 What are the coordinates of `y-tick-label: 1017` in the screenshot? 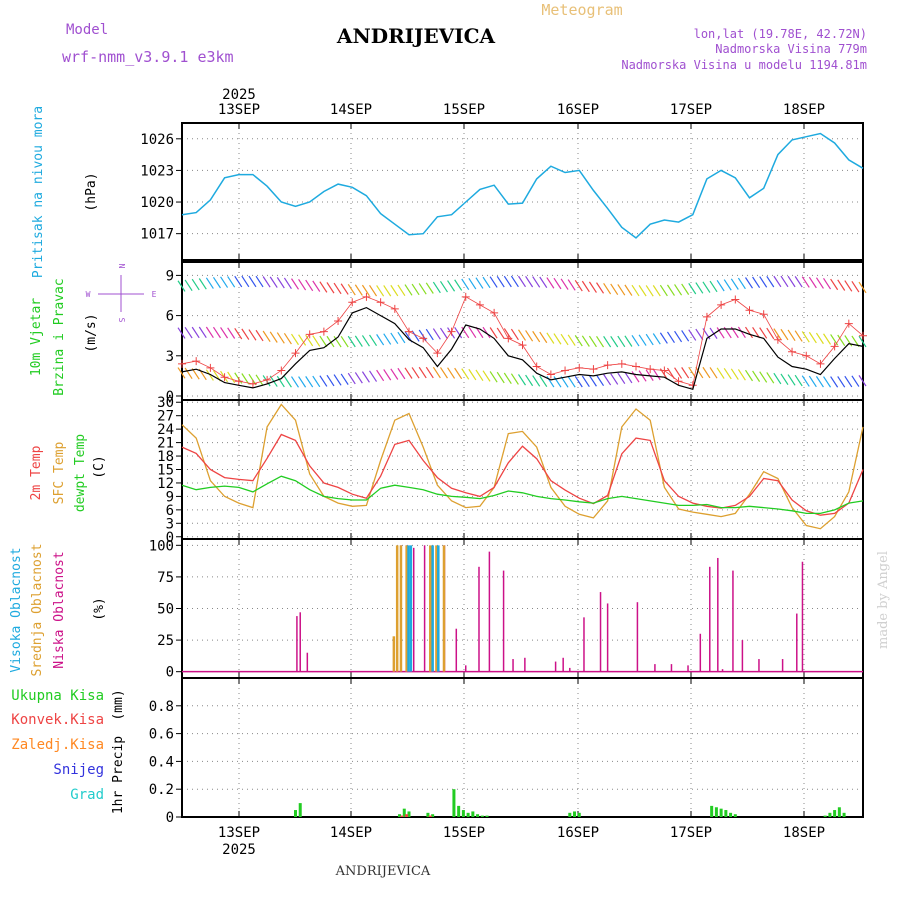 It's located at (157, 235).